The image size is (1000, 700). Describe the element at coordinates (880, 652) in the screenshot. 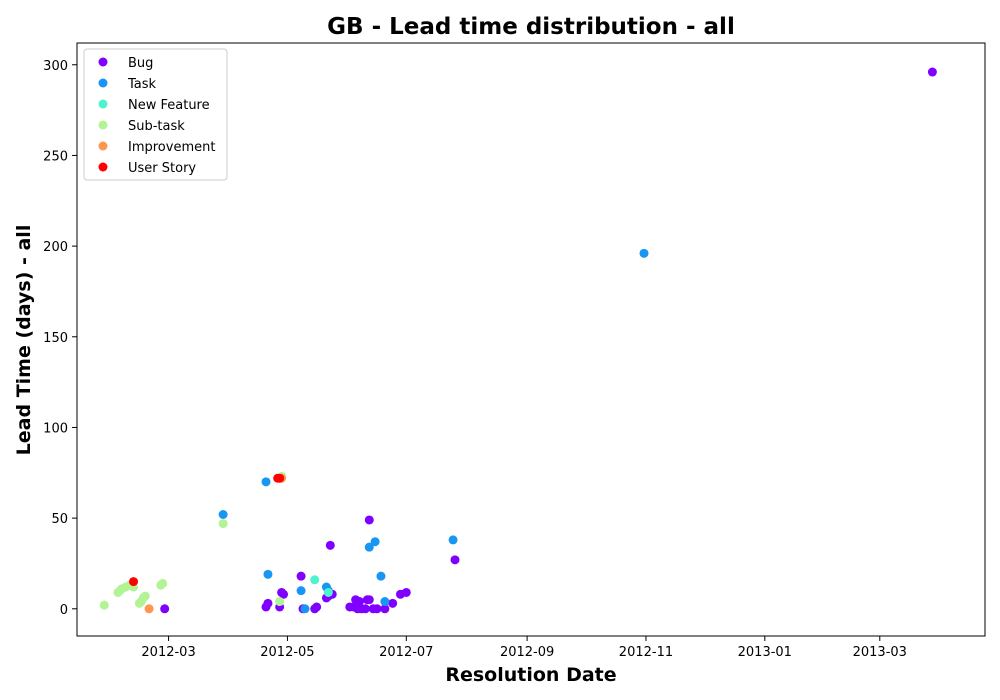

I see `x-tick-label: 2013-03` at that location.